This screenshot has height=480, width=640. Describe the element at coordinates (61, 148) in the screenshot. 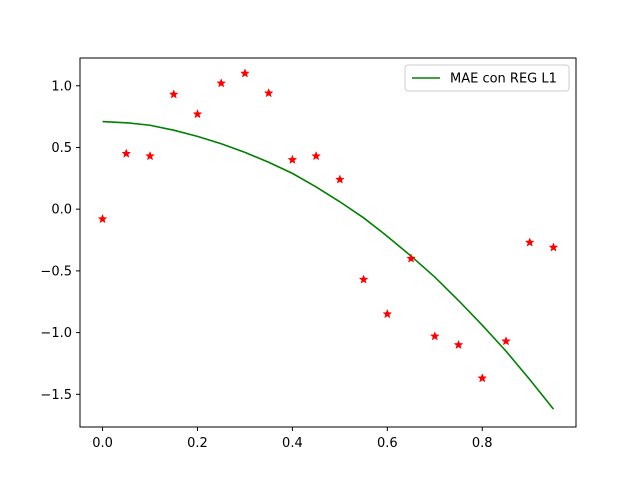

I see `y-tick-label: 0.5` at that location.